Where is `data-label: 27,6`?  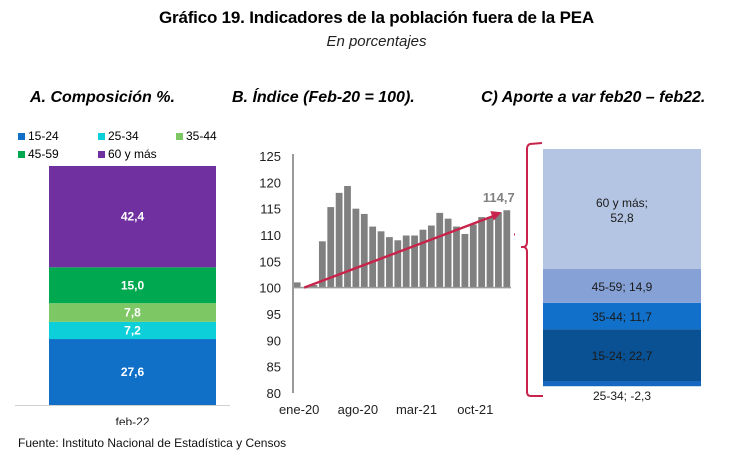 data-label: 27,6 is located at coordinates (133, 372).